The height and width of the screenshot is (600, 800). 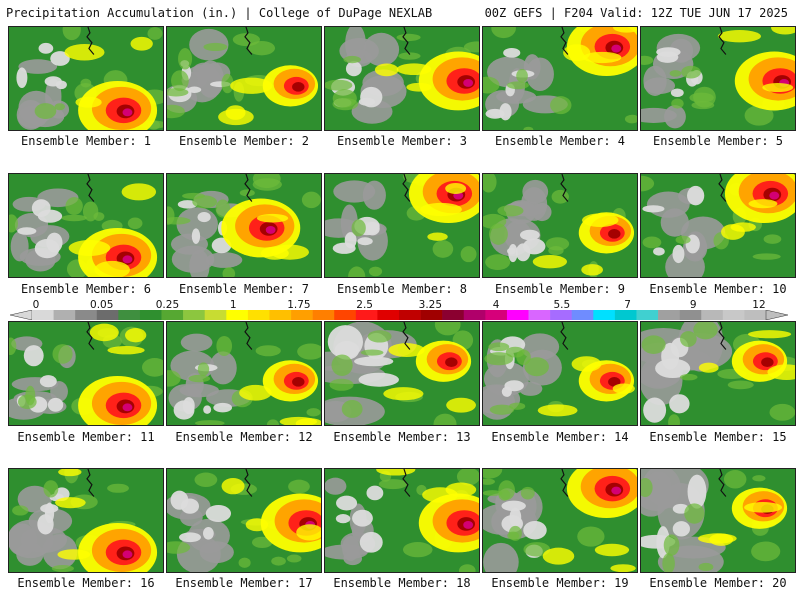 I want to click on ensemble-member-caption: Ensemble Member: 17, so click(x=244, y=583).